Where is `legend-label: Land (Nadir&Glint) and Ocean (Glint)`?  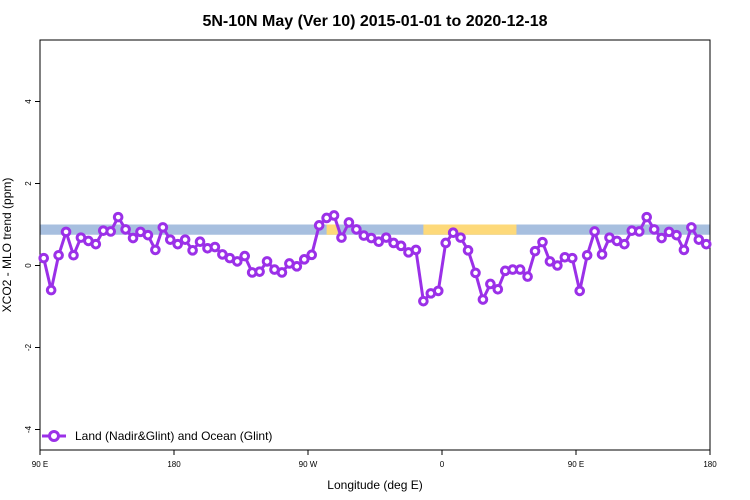 legend-label: Land (Nadir&Glint) and Ocean (Glint) is located at coordinates (173, 436).